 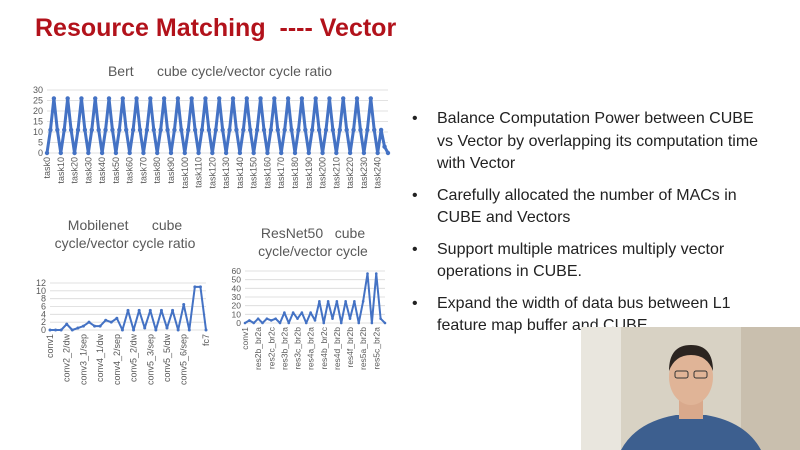 What do you see at coordinates (364, 173) in the screenshot?
I see `x-tick-label: task230` at bounding box center [364, 173].